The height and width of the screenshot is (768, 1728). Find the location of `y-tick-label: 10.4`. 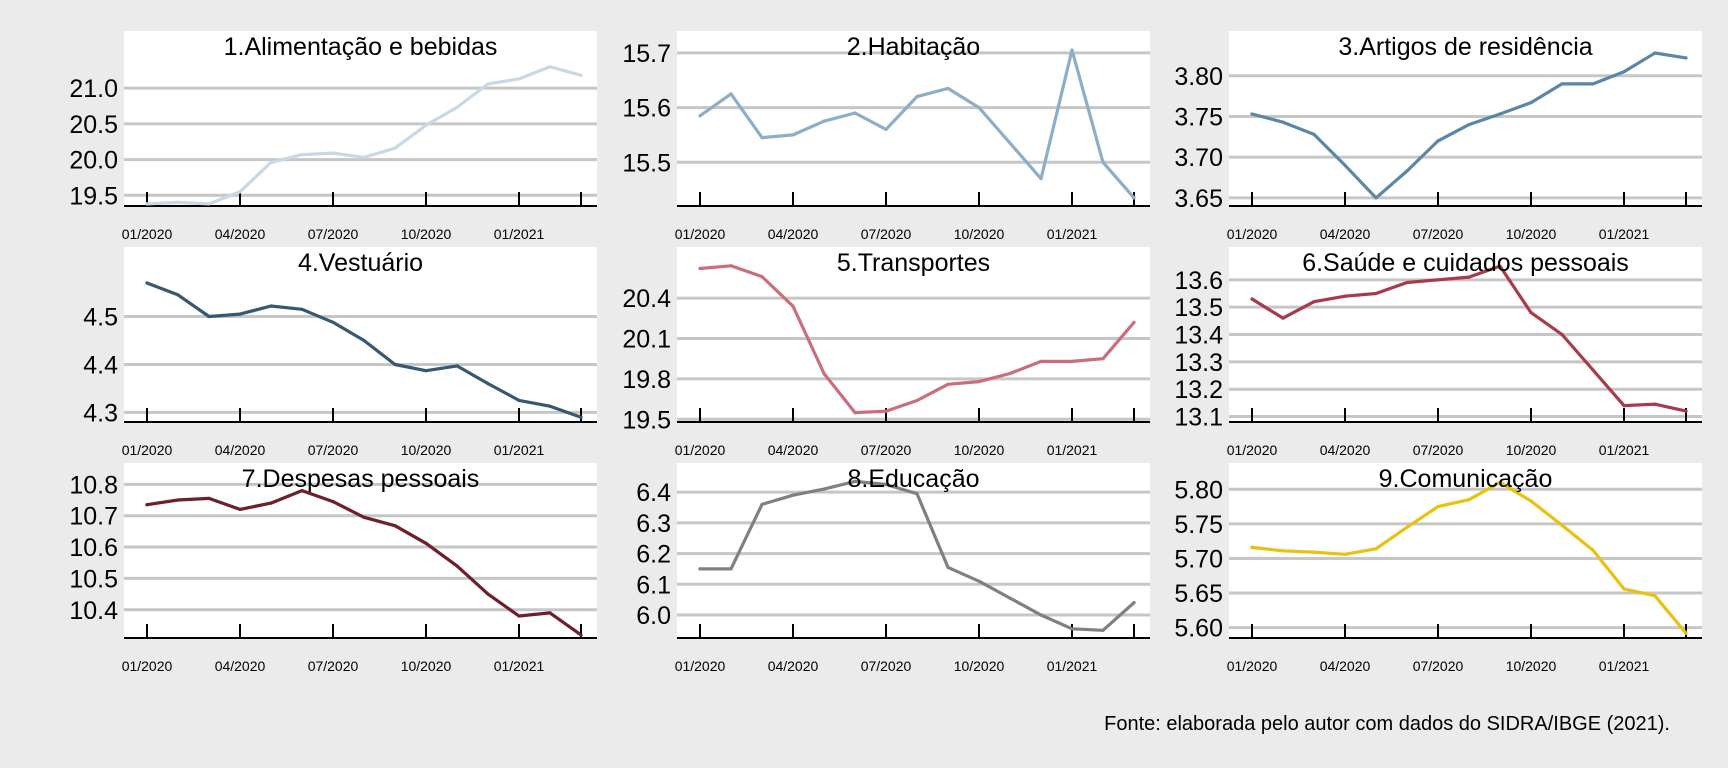

y-tick-label: 10.4 is located at coordinates (93, 611).